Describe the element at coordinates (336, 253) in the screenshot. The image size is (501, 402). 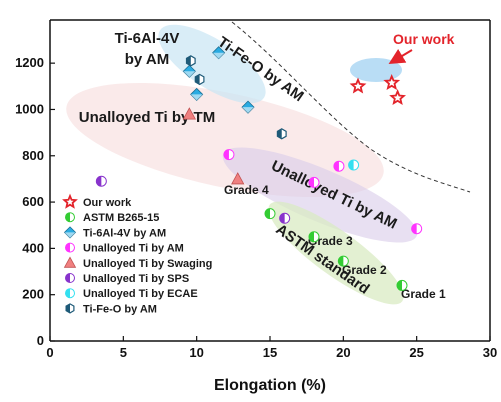
I see `region-astm` at that location.